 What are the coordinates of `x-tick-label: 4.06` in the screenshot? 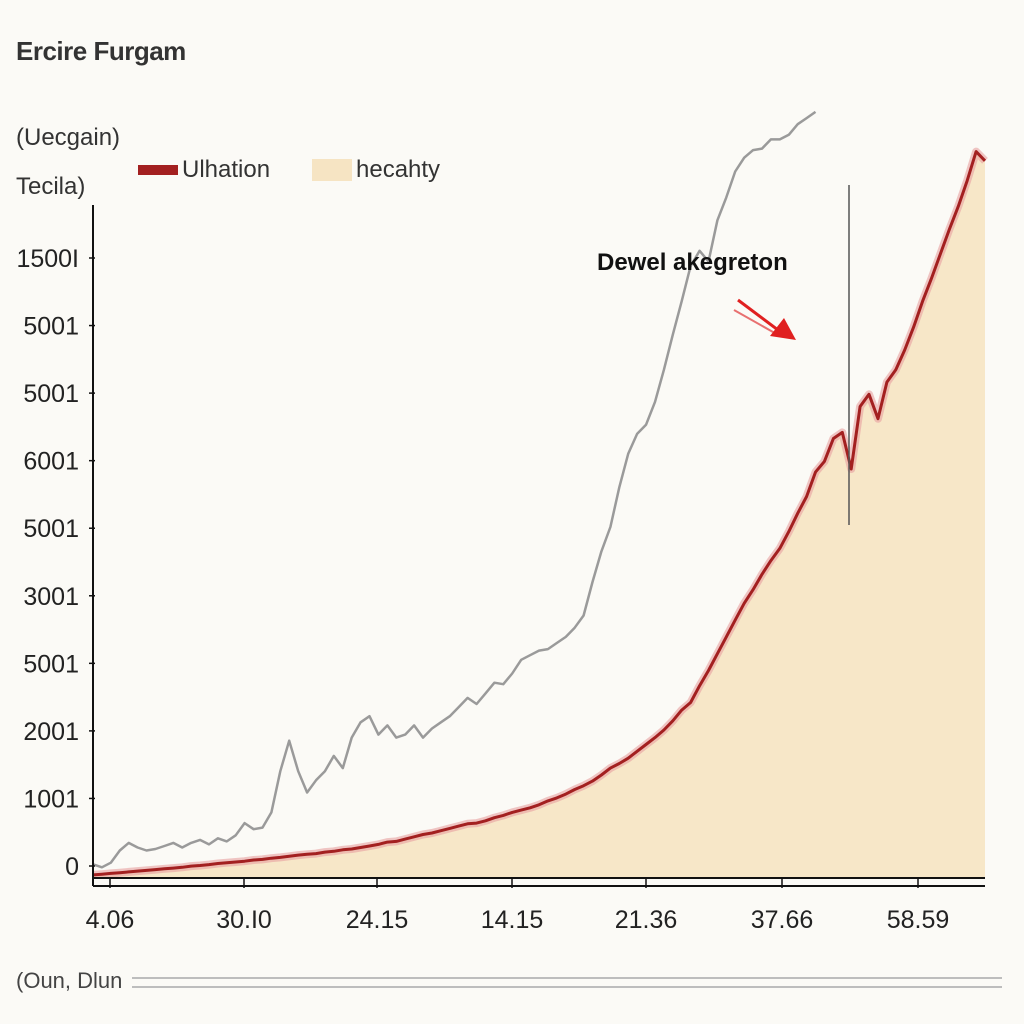 It's located at (110, 920).